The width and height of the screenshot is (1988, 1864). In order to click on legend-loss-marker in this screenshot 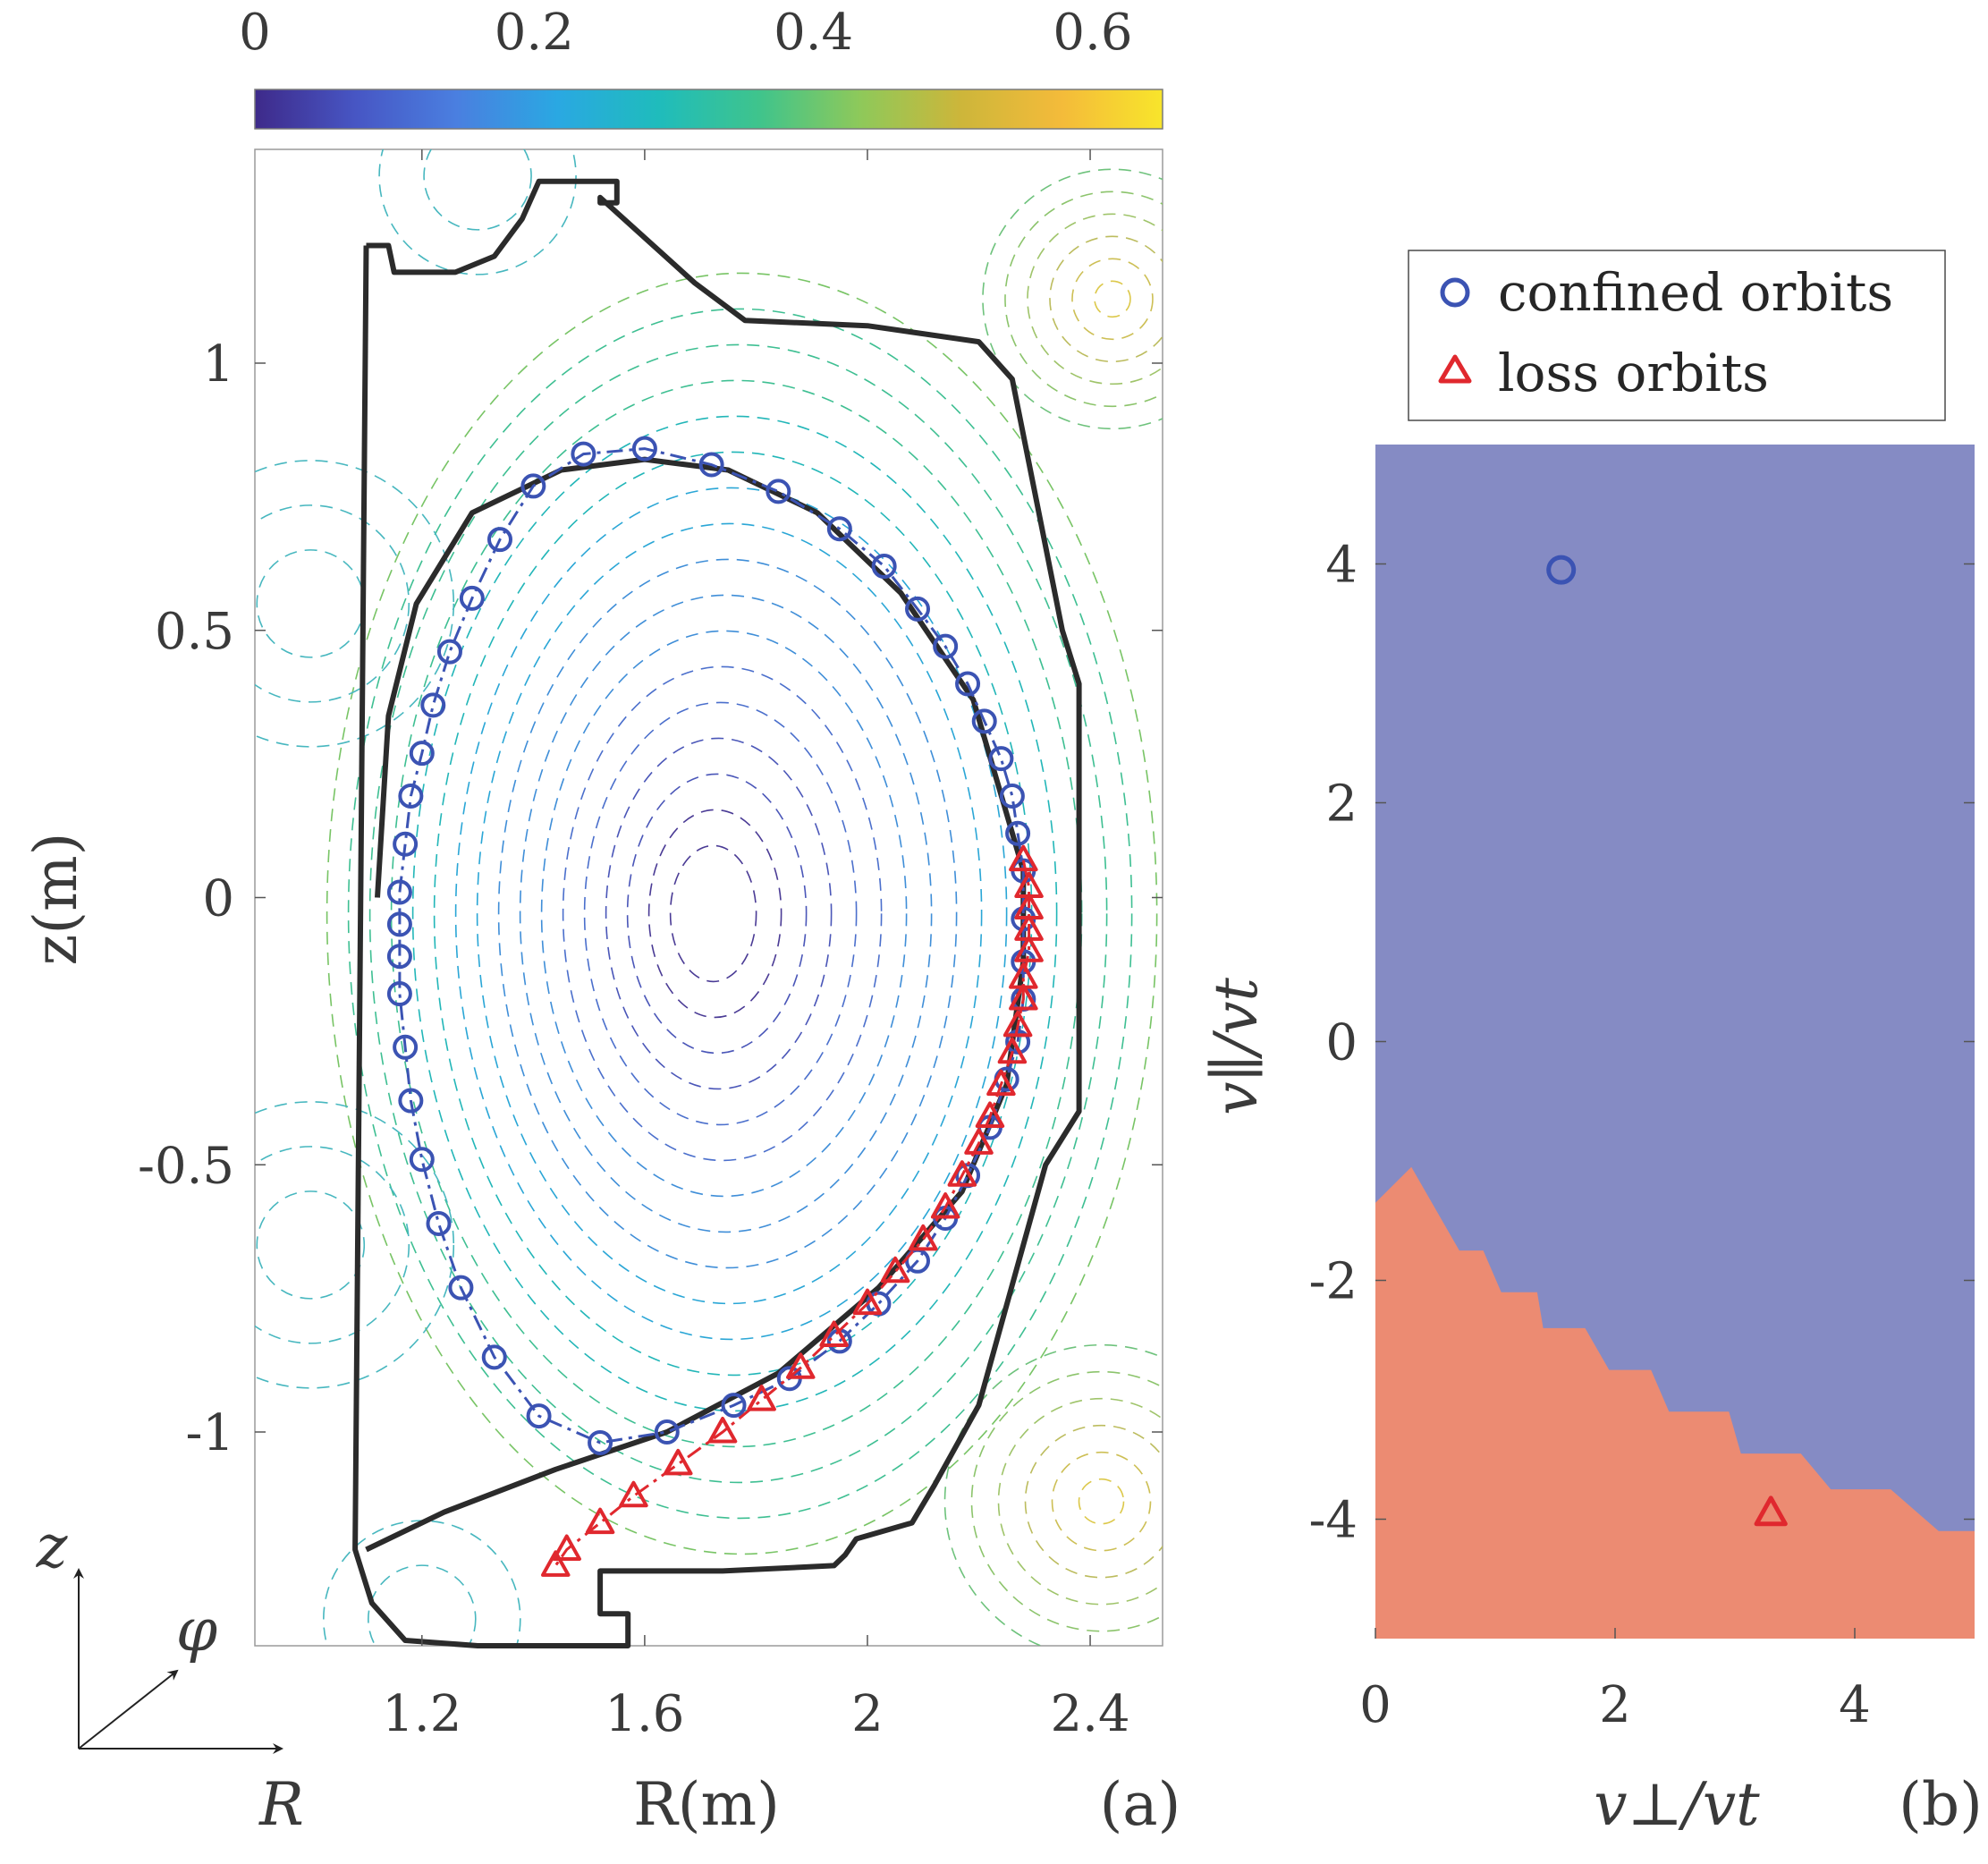, I will do `click(1455, 369)`.